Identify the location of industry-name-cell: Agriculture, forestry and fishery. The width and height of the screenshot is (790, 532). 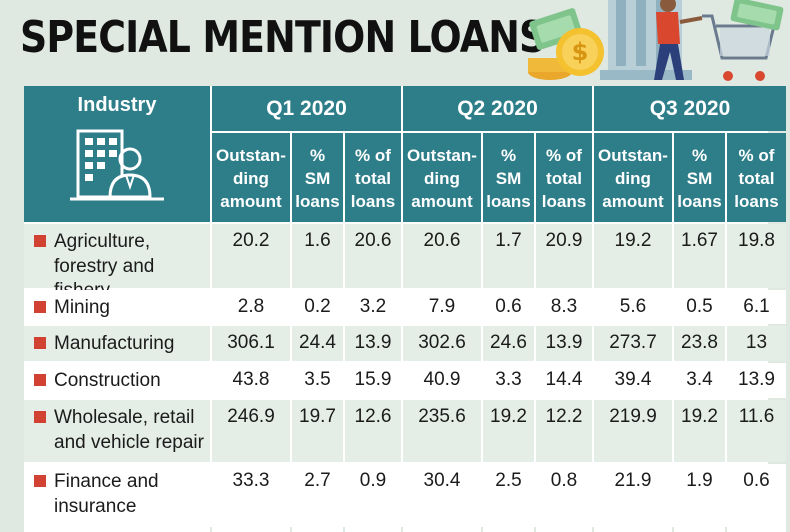
(117, 262).